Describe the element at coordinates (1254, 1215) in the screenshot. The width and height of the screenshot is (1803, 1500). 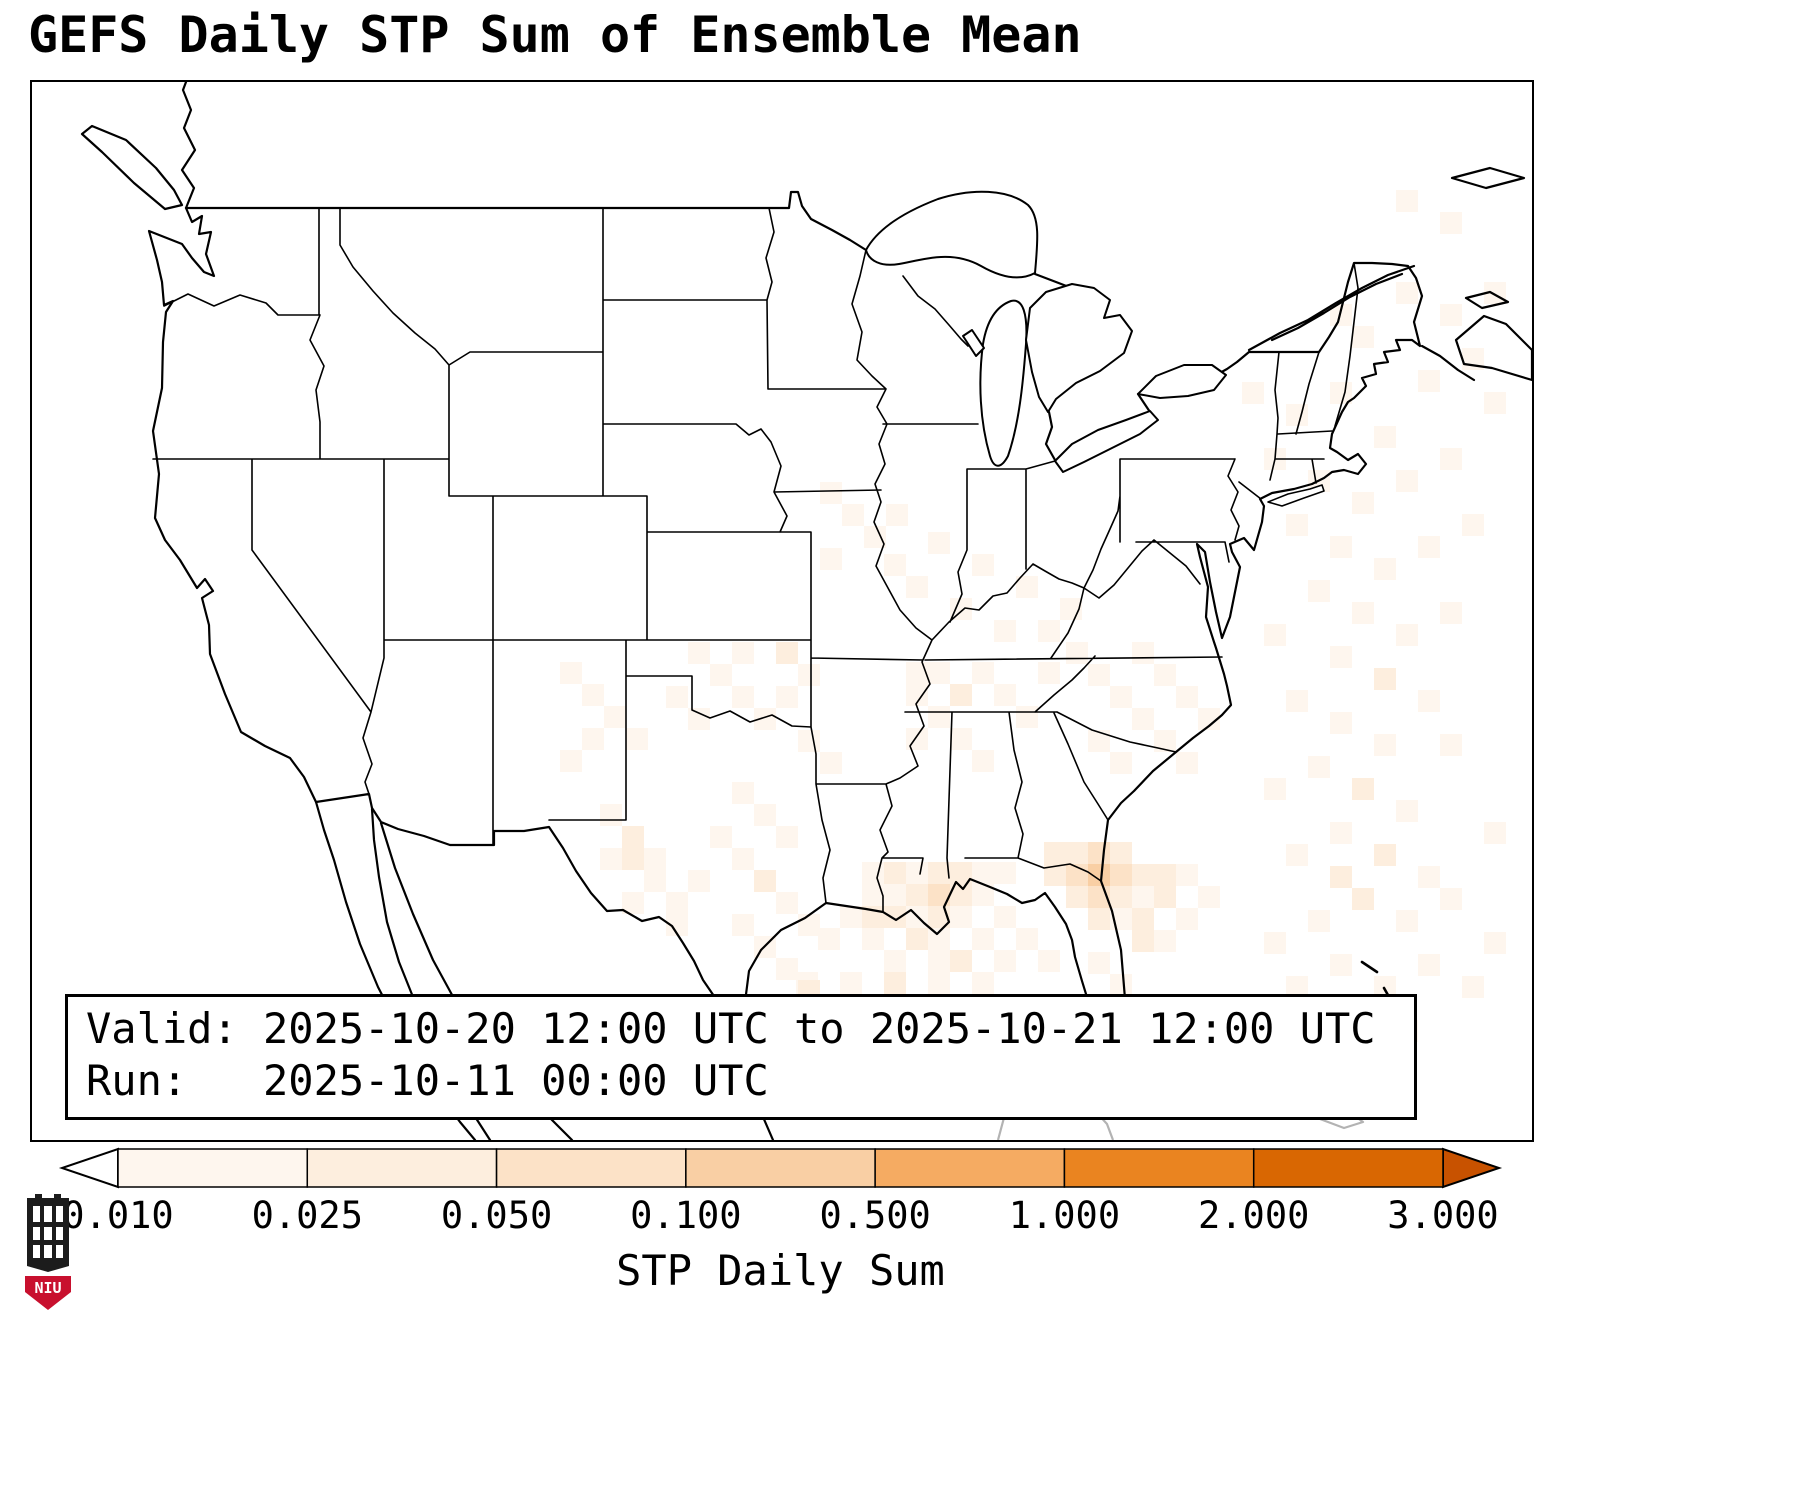
I see `colorbar-tick-label: 2.000` at that location.